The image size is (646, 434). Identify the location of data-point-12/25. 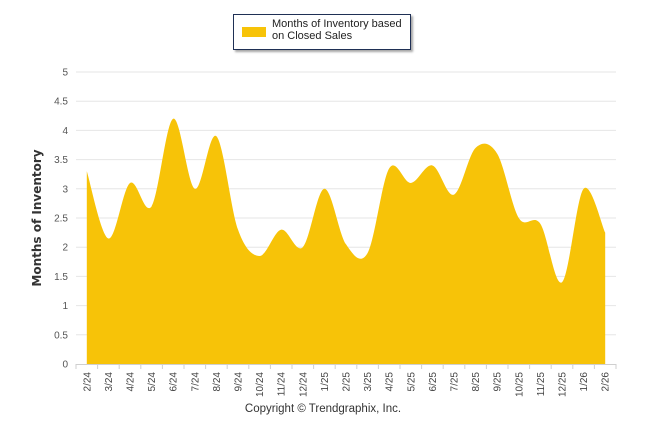
(562, 282).